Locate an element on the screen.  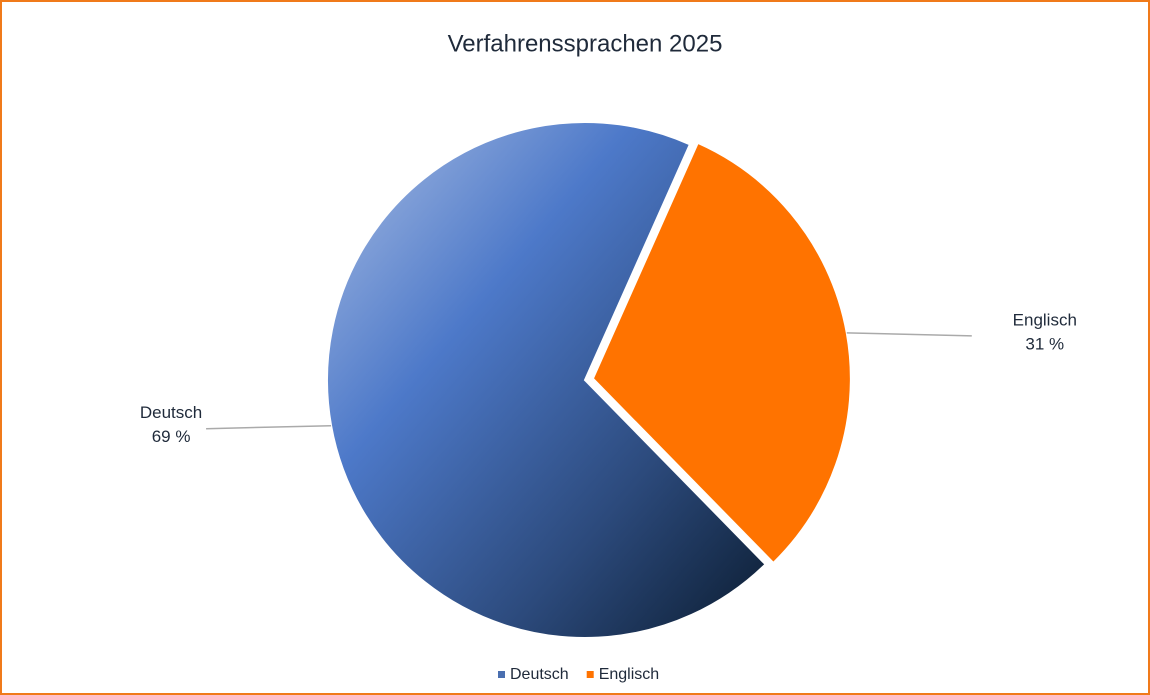
slice-label: Englisch is located at coordinates (1045, 319).